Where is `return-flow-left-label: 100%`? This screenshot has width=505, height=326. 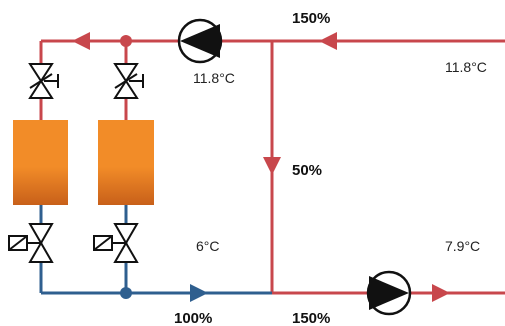
return-flow-left-label: 100% is located at coordinates (193, 318).